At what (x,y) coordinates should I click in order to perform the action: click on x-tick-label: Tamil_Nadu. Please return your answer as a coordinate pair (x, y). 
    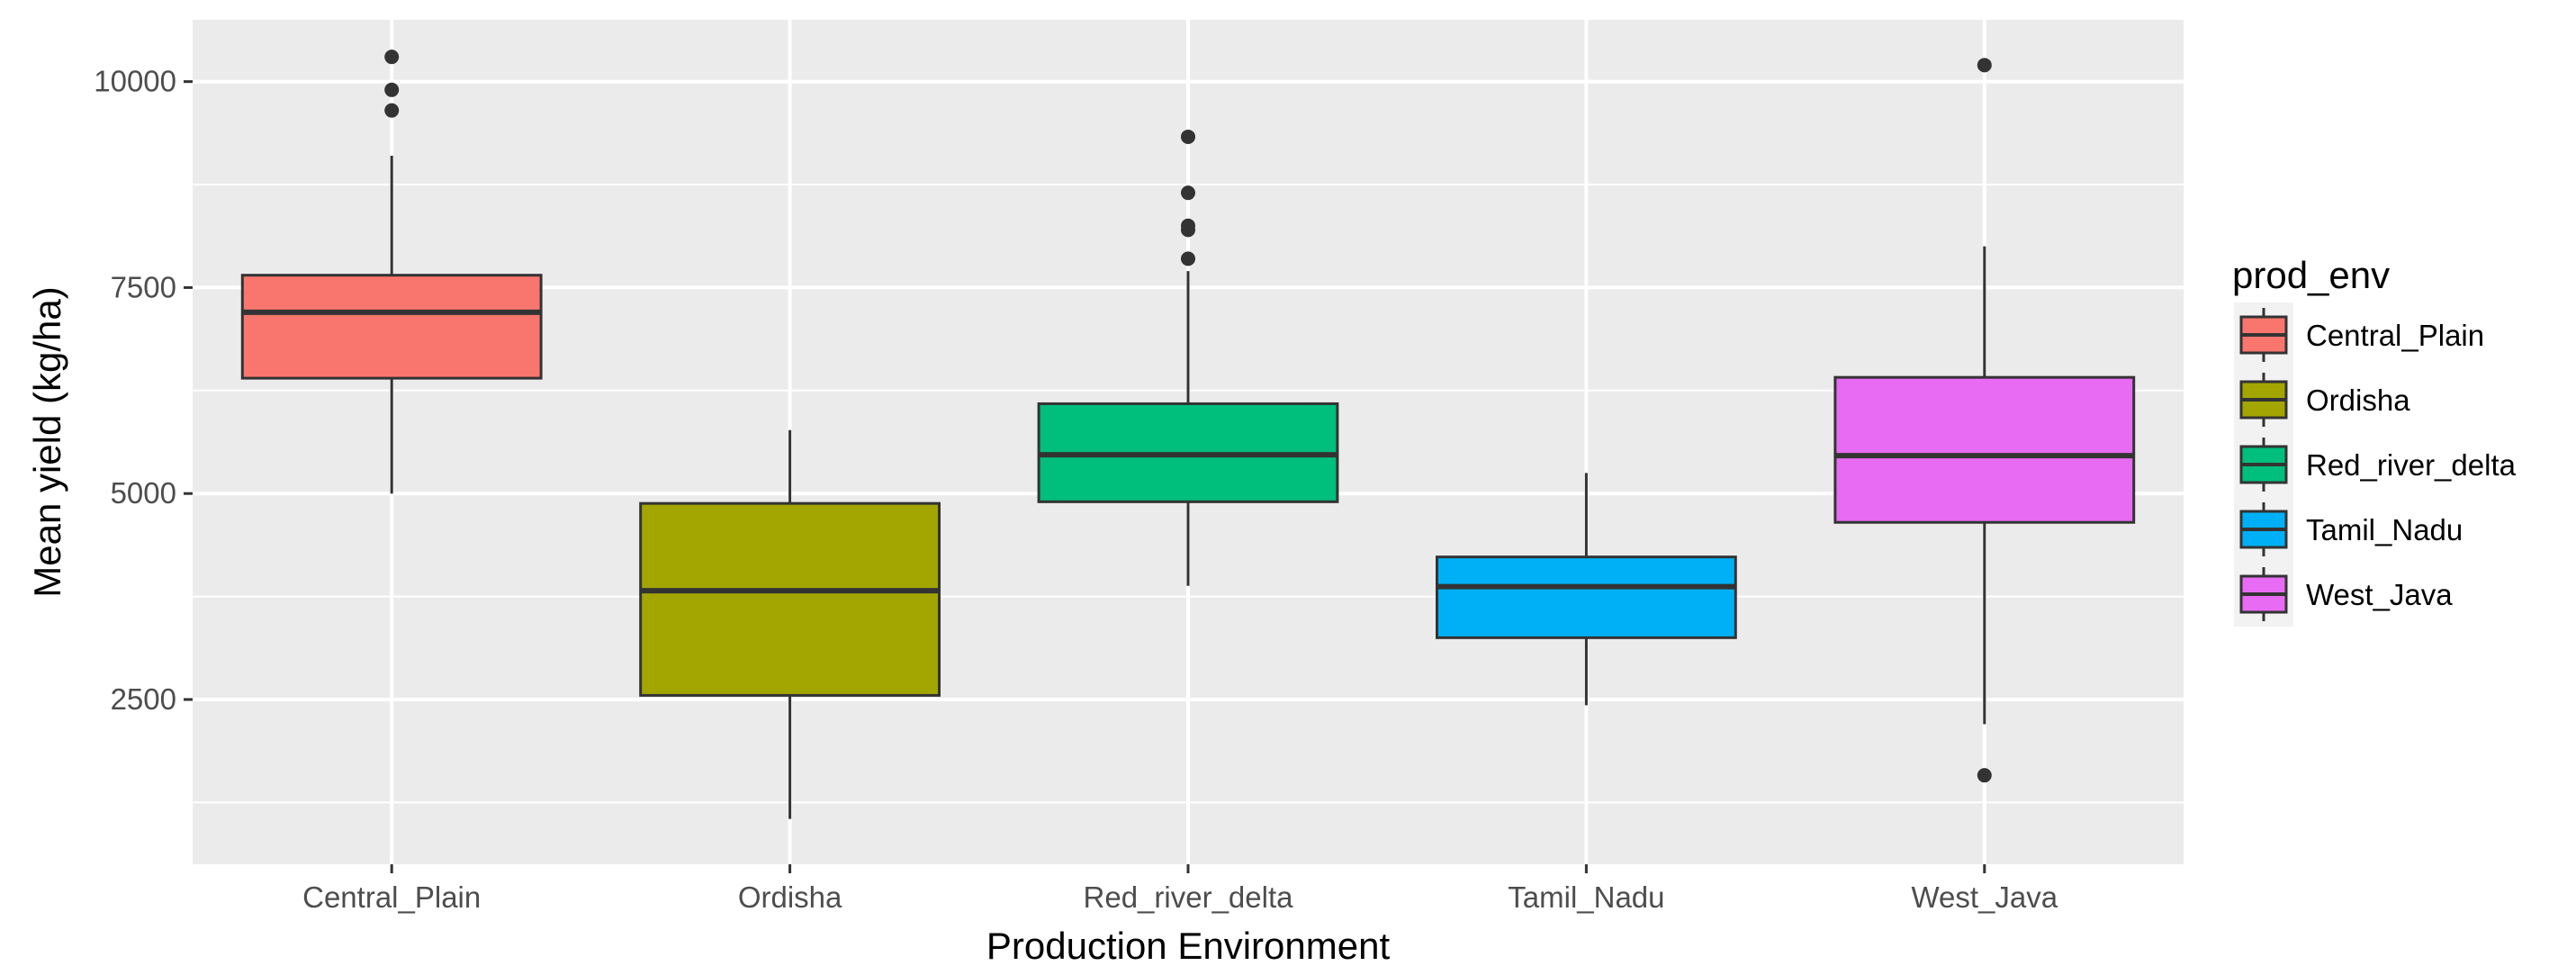
    Looking at the image, I should click on (1586, 897).